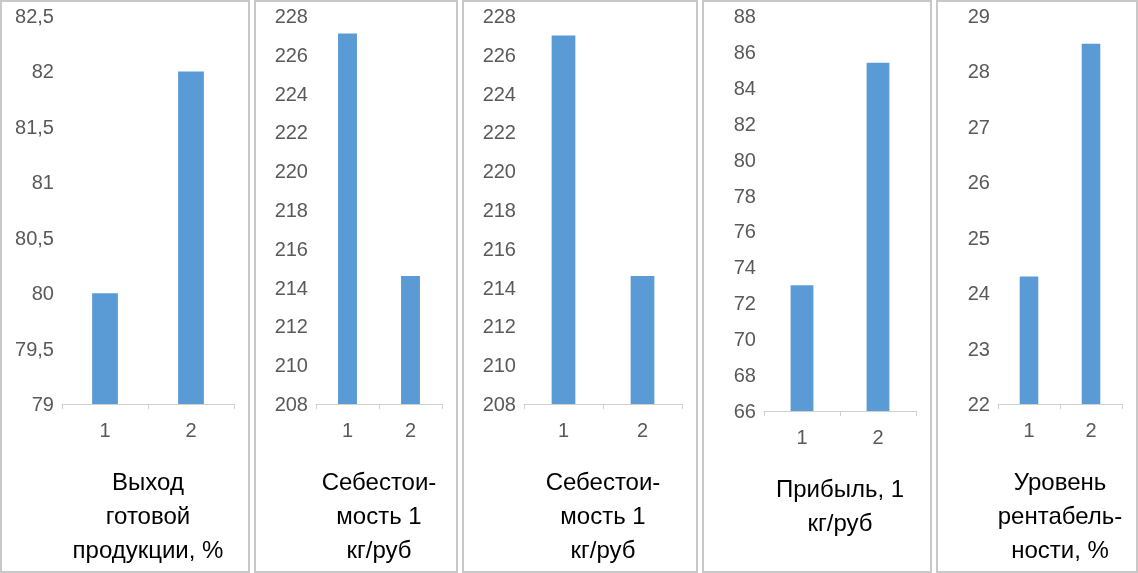  What do you see at coordinates (42, 404) in the screenshot?
I see `y-tick-label: 79` at bounding box center [42, 404].